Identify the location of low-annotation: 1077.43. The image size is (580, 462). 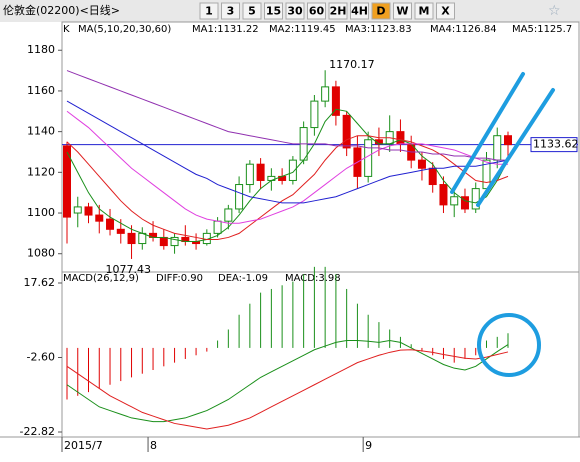
(129, 269).